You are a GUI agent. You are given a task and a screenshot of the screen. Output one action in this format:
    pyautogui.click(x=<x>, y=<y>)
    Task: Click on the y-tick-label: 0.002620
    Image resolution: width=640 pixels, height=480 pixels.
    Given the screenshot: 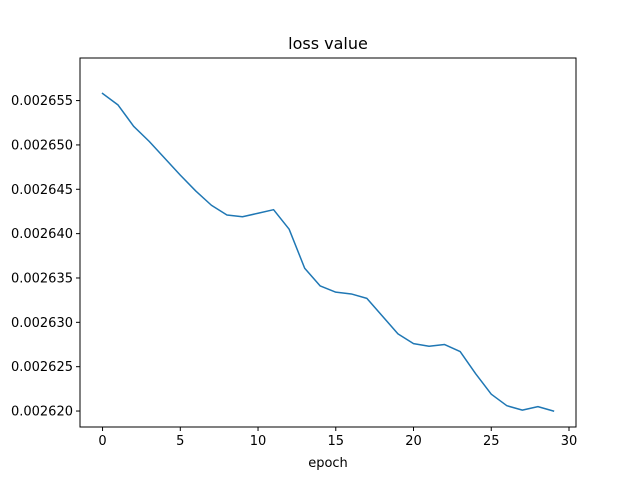 What is the action you would take?
    pyautogui.click(x=42, y=412)
    